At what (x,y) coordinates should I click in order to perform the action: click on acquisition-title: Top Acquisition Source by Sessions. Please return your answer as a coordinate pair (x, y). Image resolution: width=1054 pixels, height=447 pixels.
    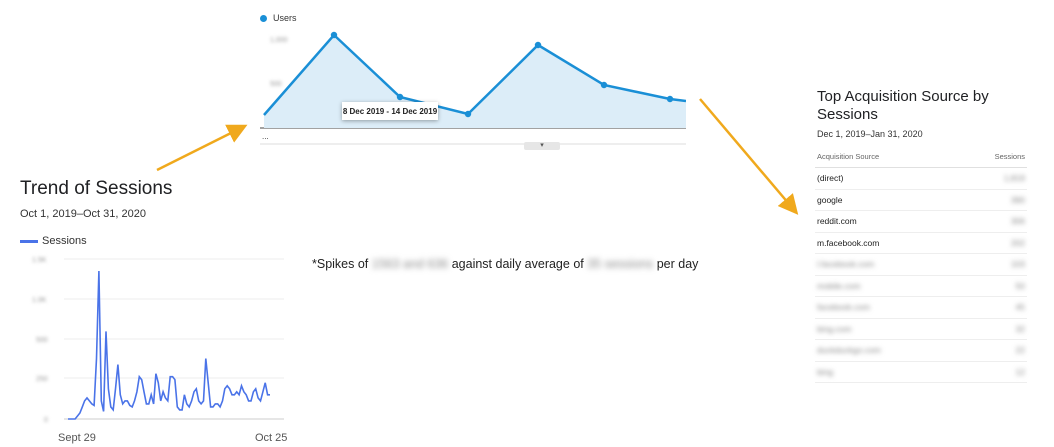
    Looking at the image, I should click on (903, 105).